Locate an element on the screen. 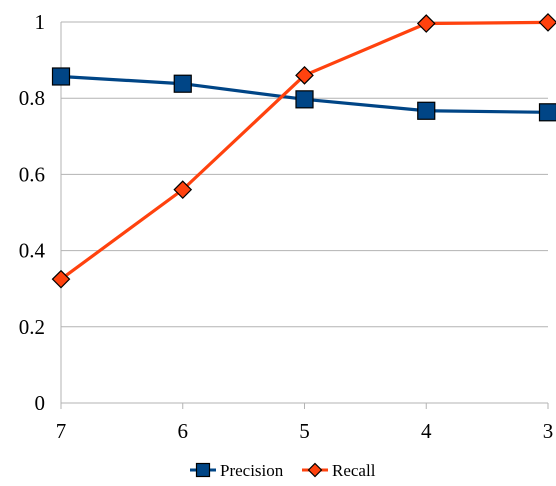 The height and width of the screenshot is (486, 556). x-tick-labels: 7 6 5 4 3 is located at coordinates (305, 431).